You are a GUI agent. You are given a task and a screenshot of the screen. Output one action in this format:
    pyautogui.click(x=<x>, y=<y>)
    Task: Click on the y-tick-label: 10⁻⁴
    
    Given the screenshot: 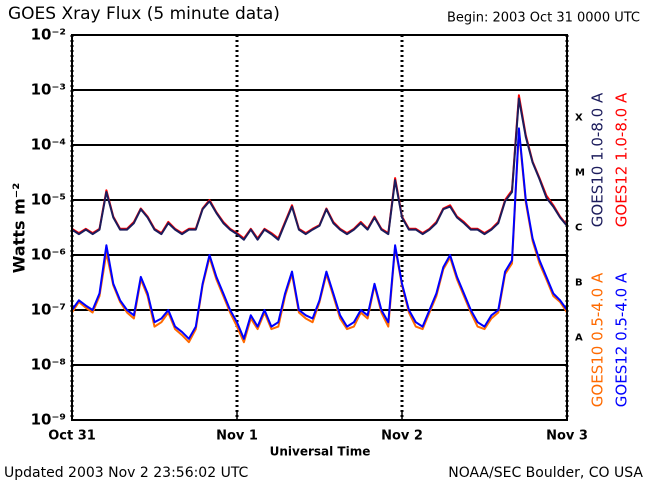 What is the action you would take?
    pyautogui.click(x=48, y=145)
    